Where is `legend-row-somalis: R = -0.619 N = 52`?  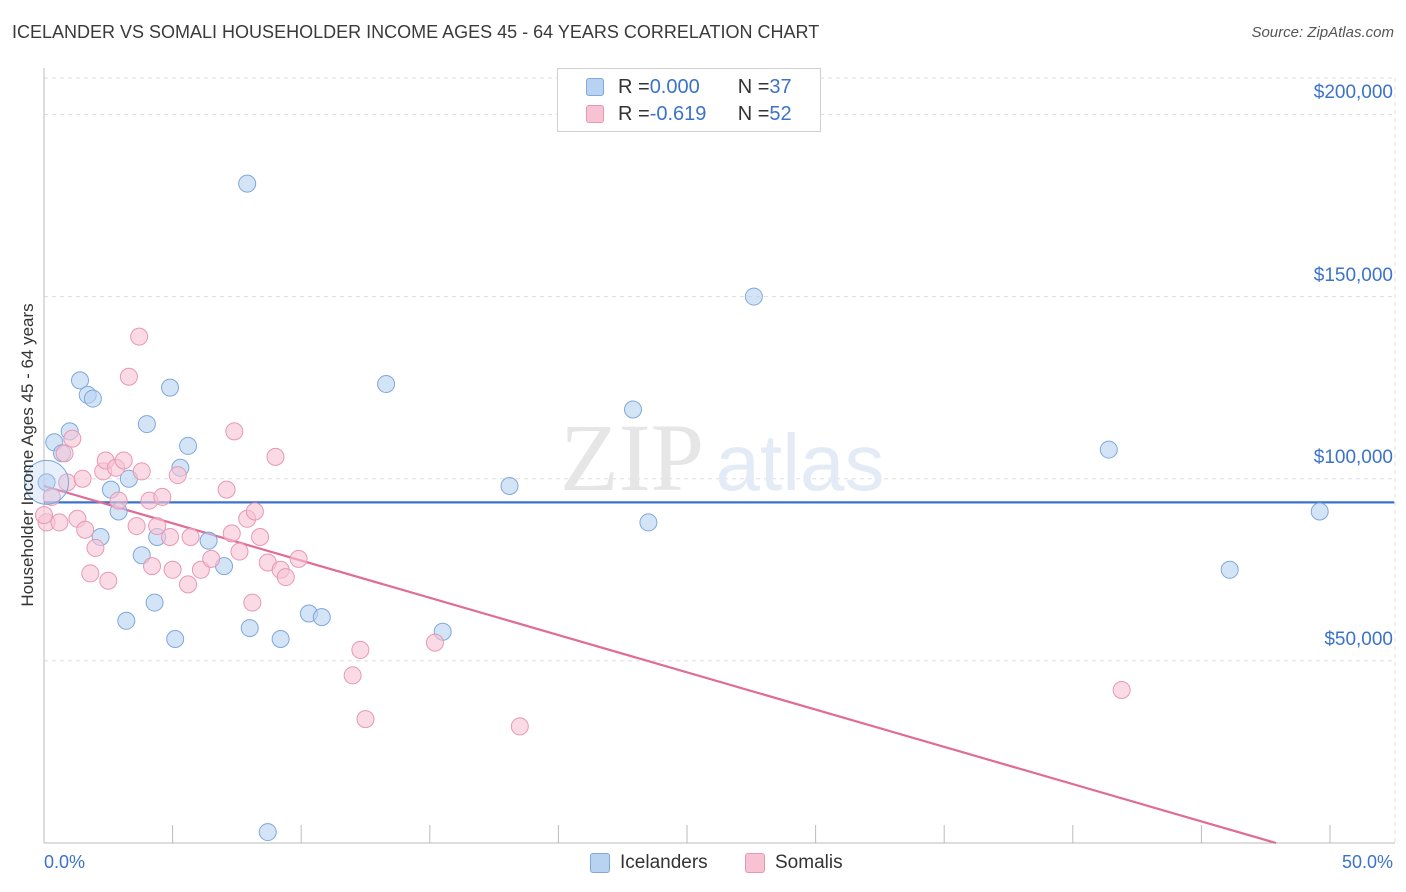 legend-row-somalis: R = -0.619 N = 52 is located at coordinates (675, 114).